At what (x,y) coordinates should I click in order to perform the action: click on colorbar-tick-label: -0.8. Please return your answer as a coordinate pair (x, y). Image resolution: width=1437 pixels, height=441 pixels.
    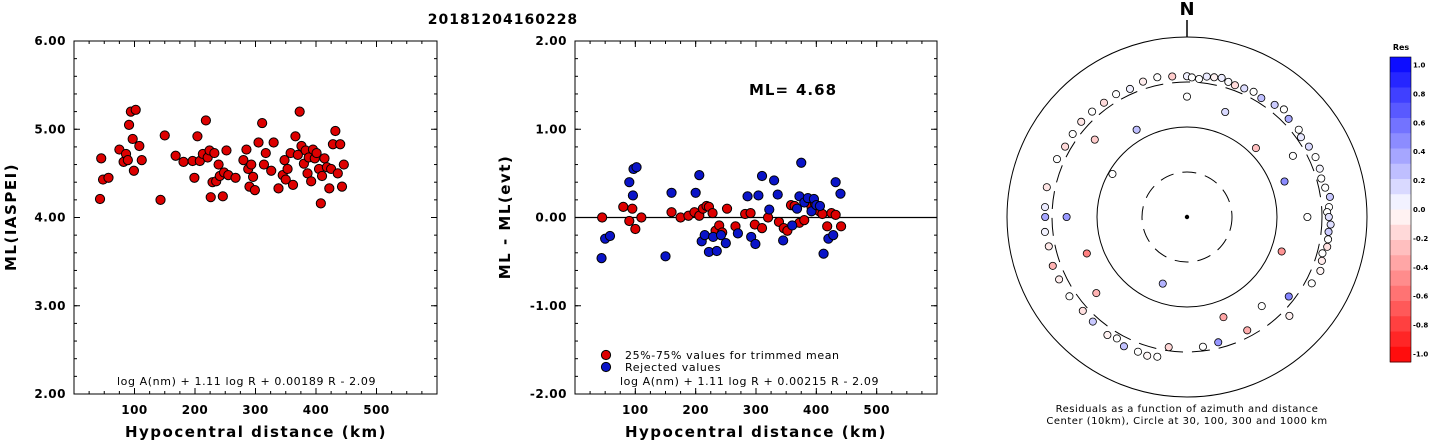
    Looking at the image, I should click on (1420, 326).